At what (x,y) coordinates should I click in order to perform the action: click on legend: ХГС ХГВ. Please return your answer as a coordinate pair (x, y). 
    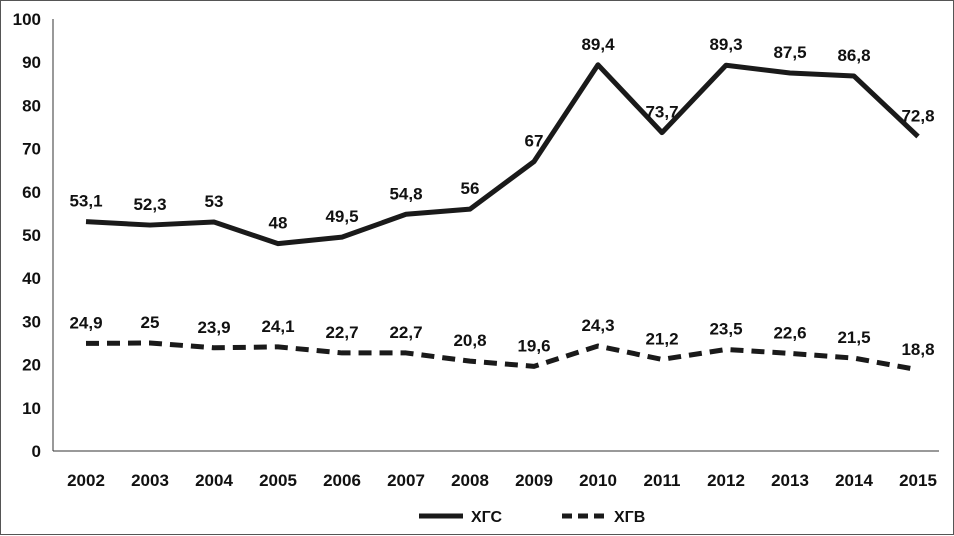
    Looking at the image, I should click on (532, 517).